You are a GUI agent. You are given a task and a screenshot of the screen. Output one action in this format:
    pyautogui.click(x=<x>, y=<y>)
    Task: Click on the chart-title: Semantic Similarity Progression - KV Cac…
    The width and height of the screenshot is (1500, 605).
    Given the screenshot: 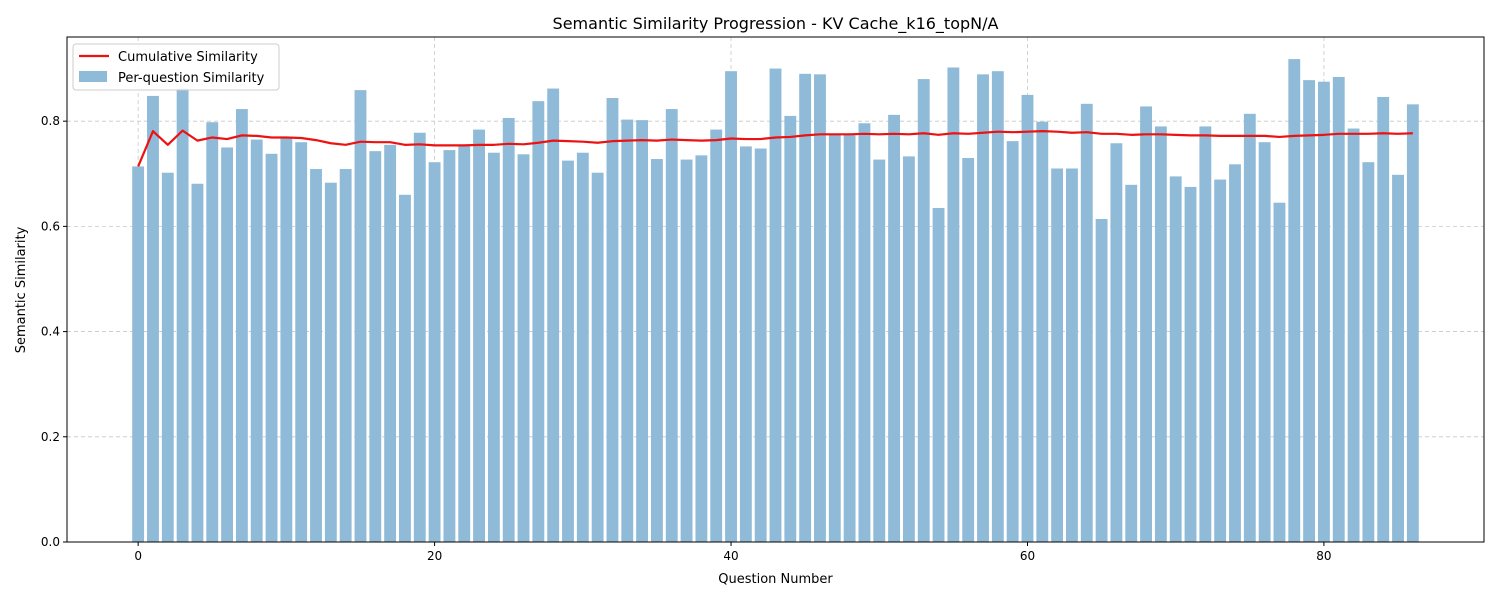 What is the action you would take?
    pyautogui.click(x=776, y=24)
    